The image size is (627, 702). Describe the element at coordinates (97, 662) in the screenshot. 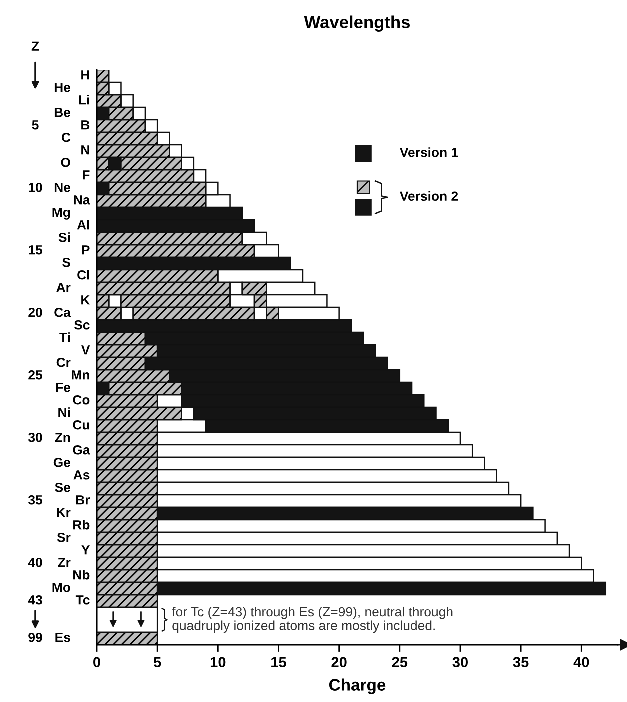

I see `x-tick-label: 0` at that location.